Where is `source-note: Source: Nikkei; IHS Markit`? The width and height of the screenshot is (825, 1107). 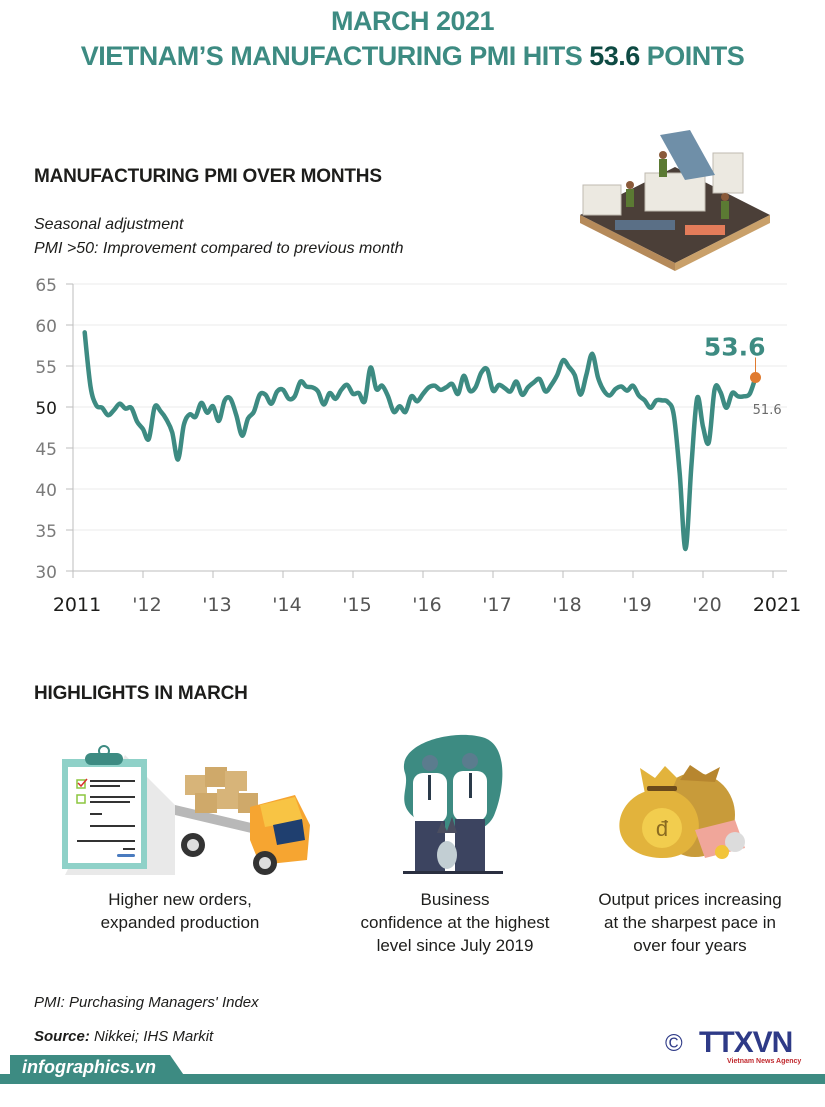 source-note: Source: Nikkei; IHS Markit is located at coordinates (123, 1036).